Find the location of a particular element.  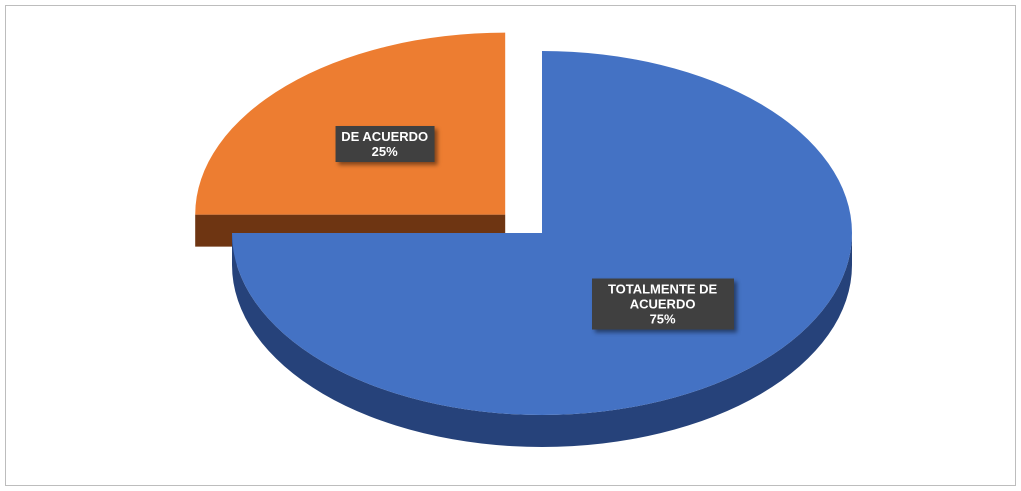

slice is located at coordinates (350, 123).